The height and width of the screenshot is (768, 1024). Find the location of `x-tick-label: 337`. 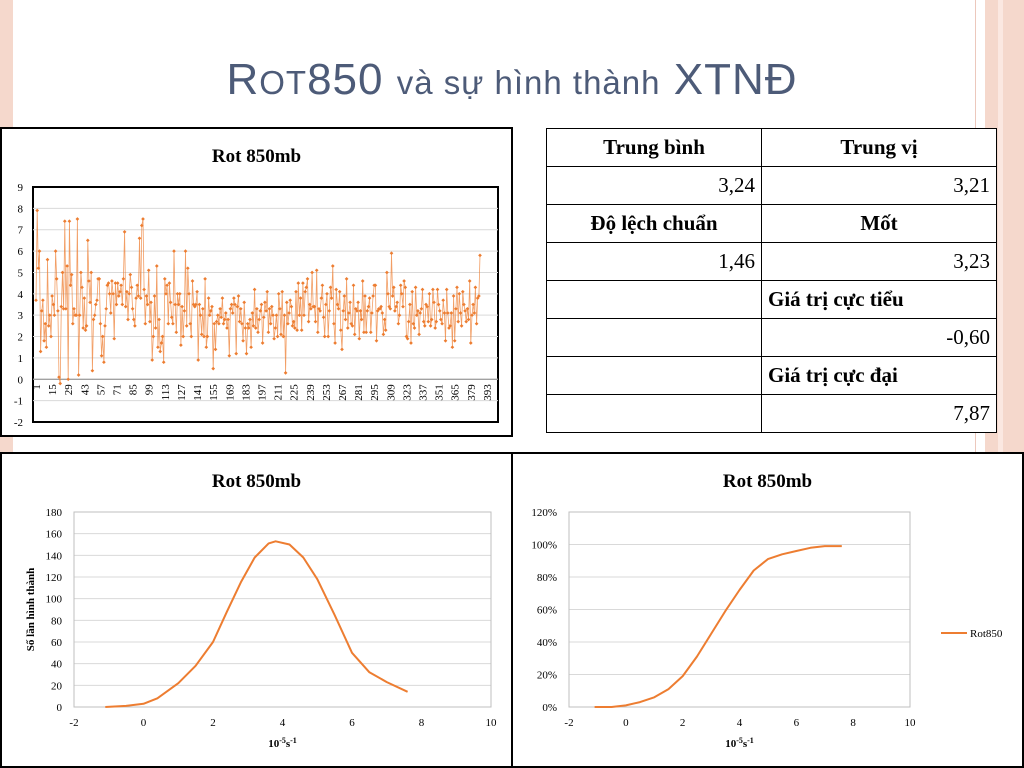

x-tick-label: 337 is located at coordinates (424, 392).